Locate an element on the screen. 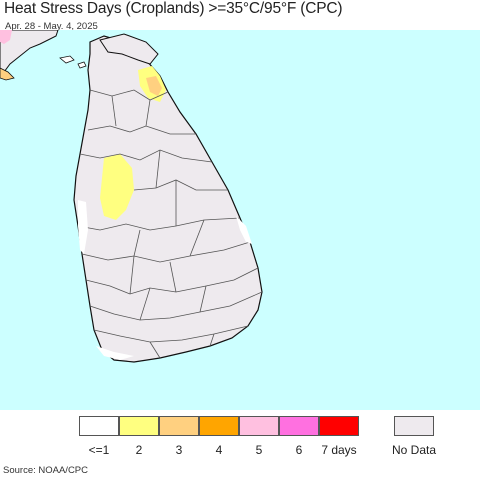  date-range: Apr. 28 - May. 4, 2025 is located at coordinates (51, 26).